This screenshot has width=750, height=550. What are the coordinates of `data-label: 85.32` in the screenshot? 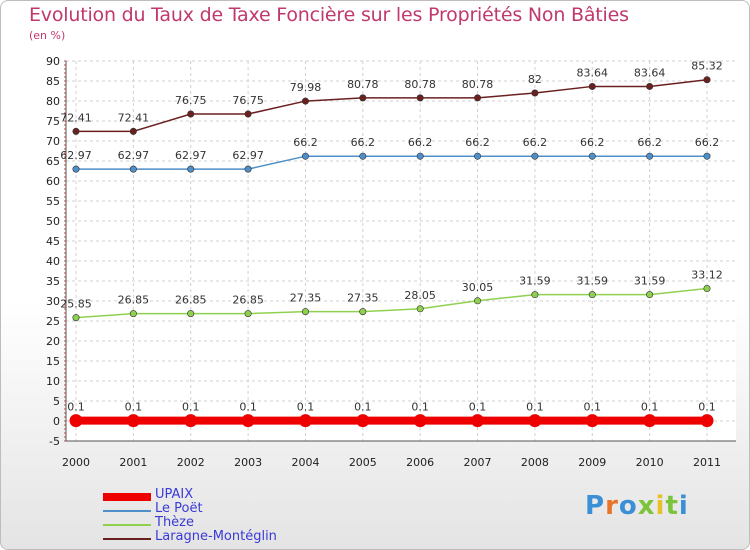 It's located at (707, 66).